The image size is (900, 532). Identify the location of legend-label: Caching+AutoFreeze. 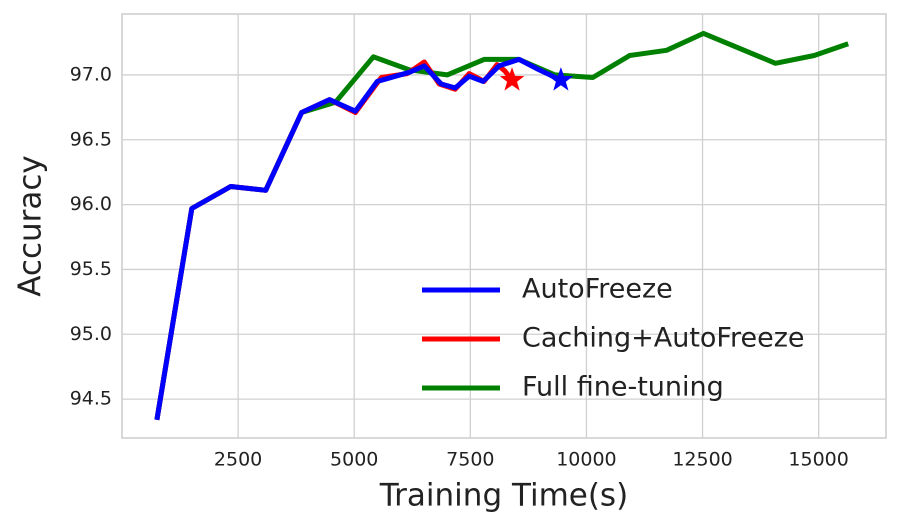
(663, 338).